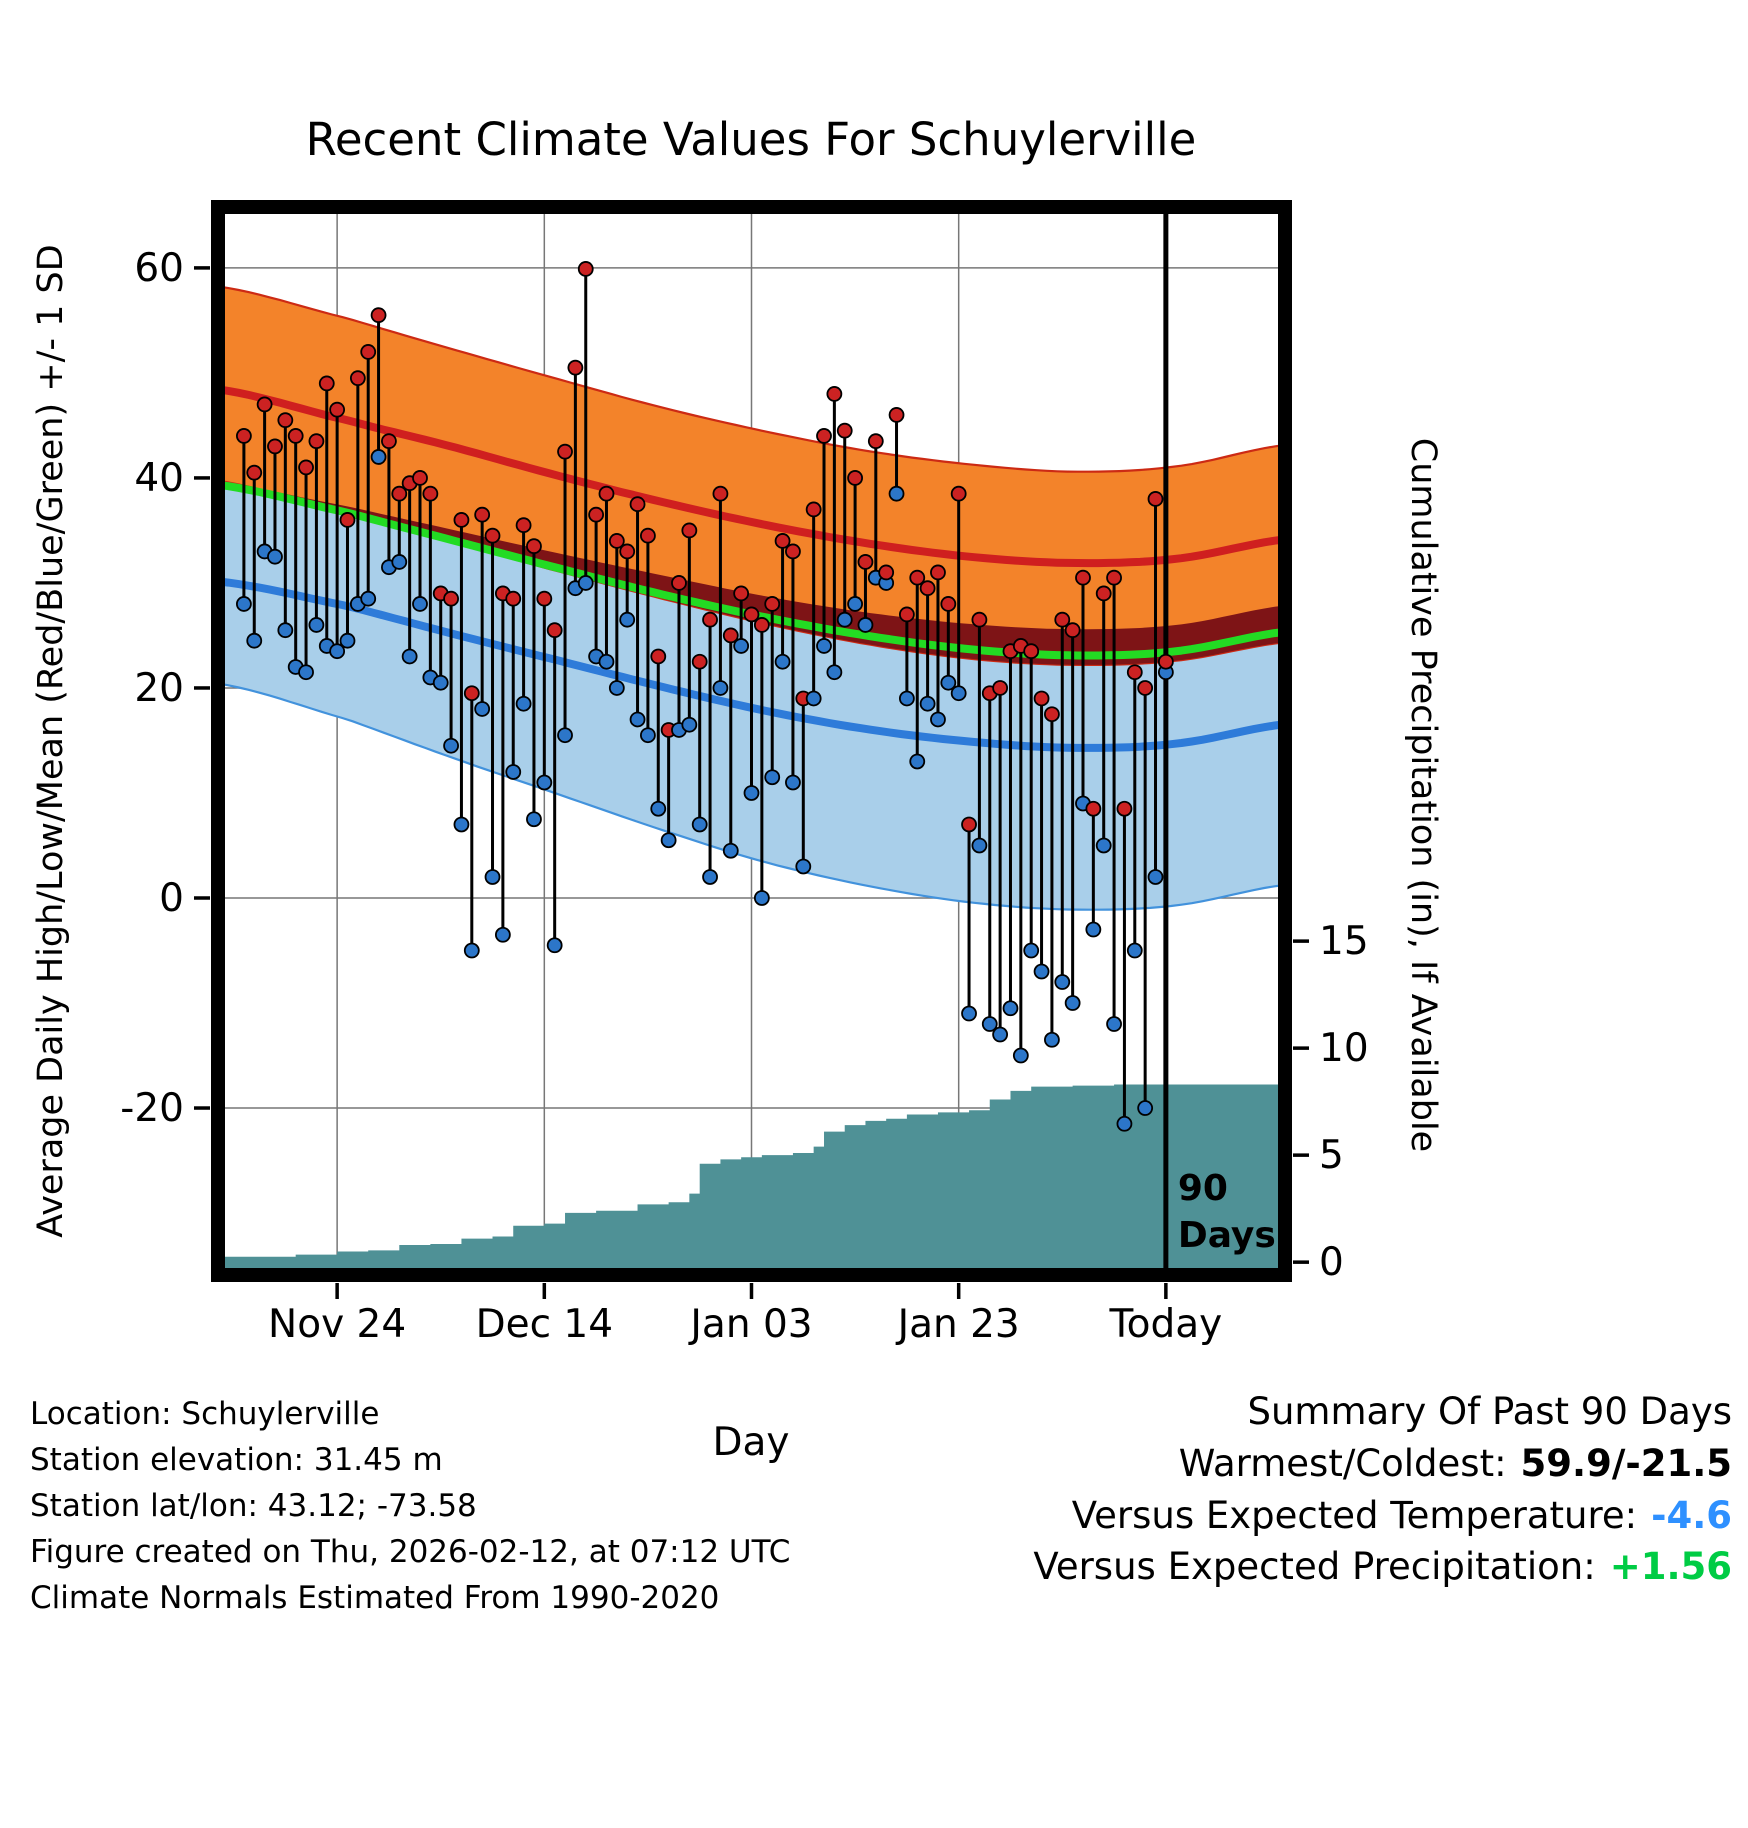 The height and width of the screenshot is (1828, 1748). Describe the element at coordinates (751, 572) in the screenshot. I see `band-overlap` at that location.